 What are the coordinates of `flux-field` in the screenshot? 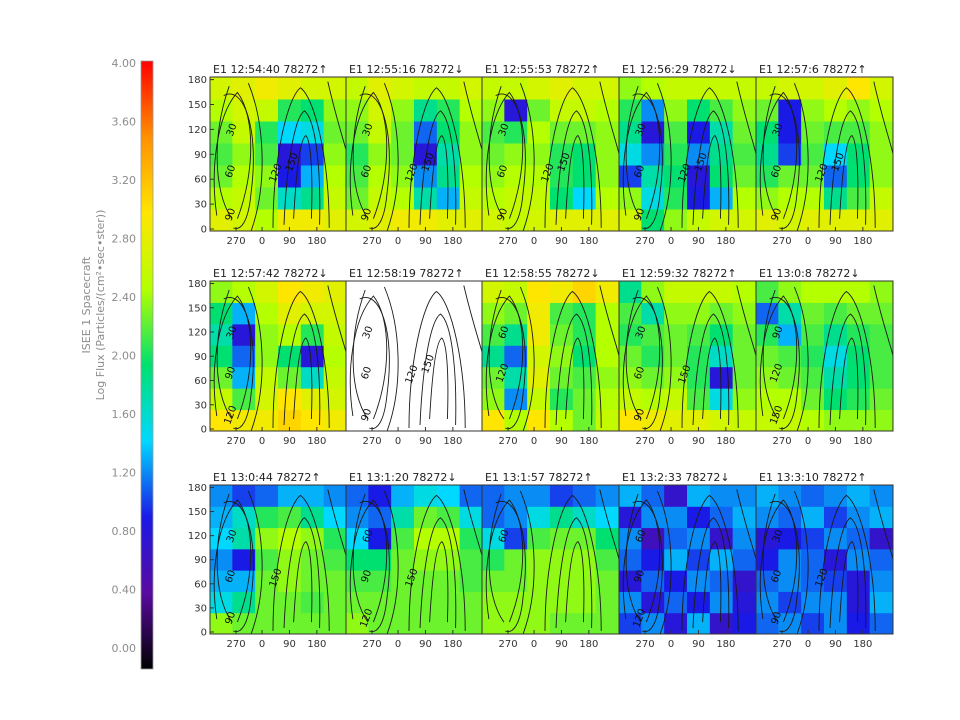 It's located at (824, 356).